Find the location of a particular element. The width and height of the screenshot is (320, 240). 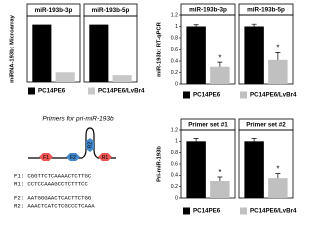

sequence: R1: CCTCCAAAGCCTCTTTCC is located at coordinates (51, 183).